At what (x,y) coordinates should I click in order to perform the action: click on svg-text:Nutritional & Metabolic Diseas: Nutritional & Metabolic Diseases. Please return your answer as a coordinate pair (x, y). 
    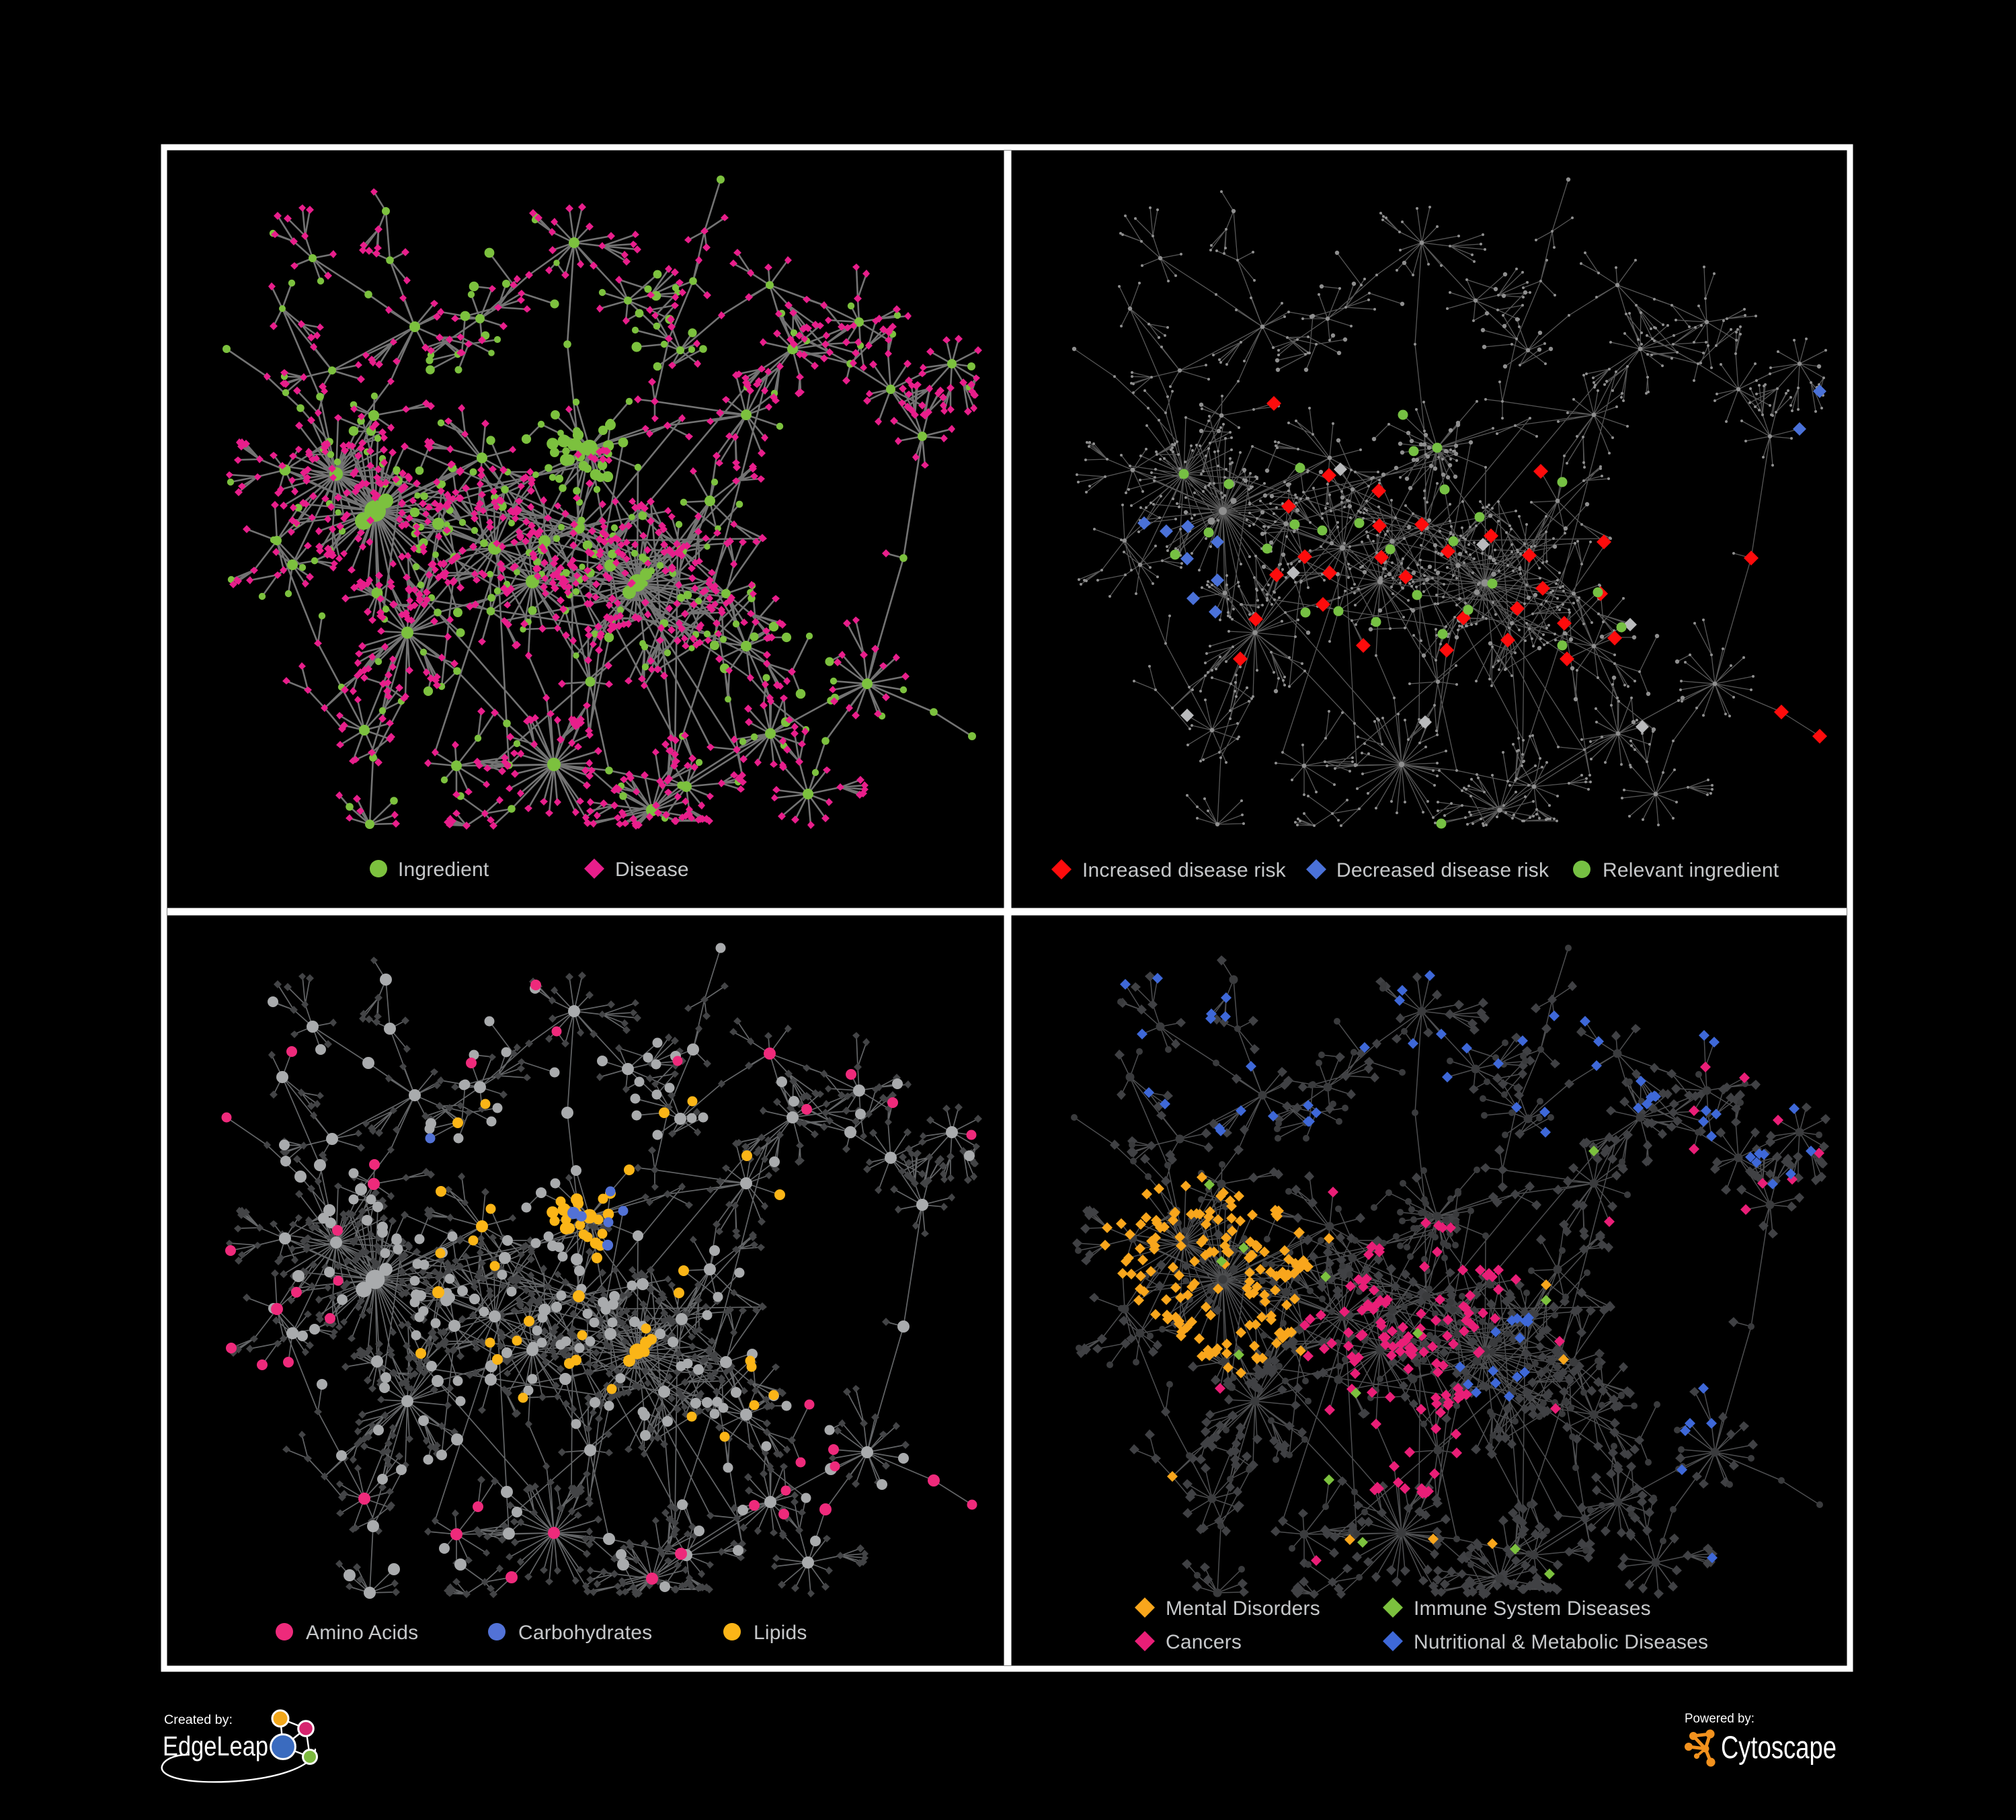
    Looking at the image, I should click on (1561, 1642).